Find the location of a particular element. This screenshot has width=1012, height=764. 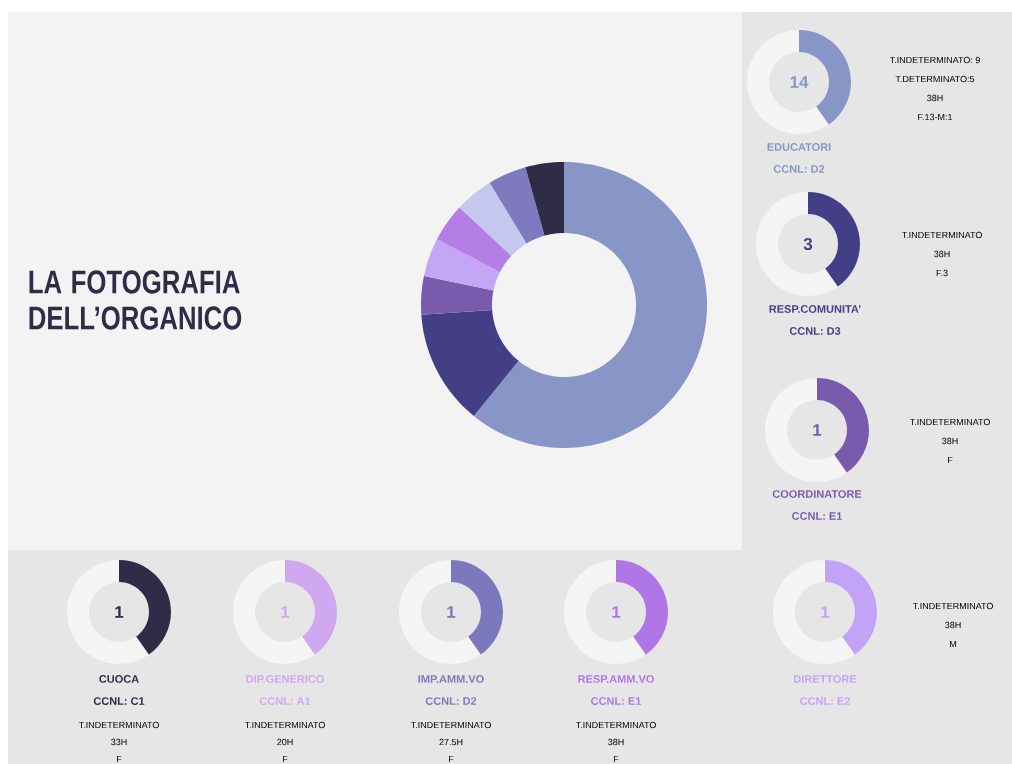

text: CCNL: A1 is located at coordinates (285, 701).